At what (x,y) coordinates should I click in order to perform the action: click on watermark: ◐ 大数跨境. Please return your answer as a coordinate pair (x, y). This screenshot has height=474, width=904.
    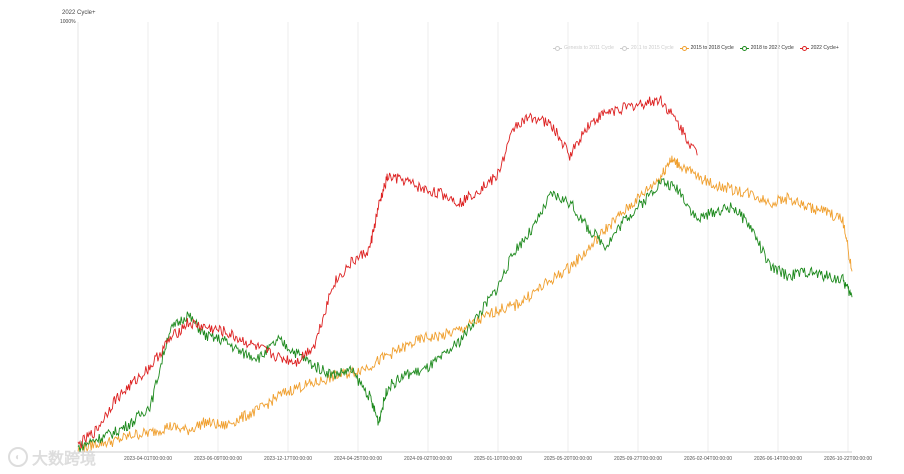
    Looking at the image, I should click on (52, 457).